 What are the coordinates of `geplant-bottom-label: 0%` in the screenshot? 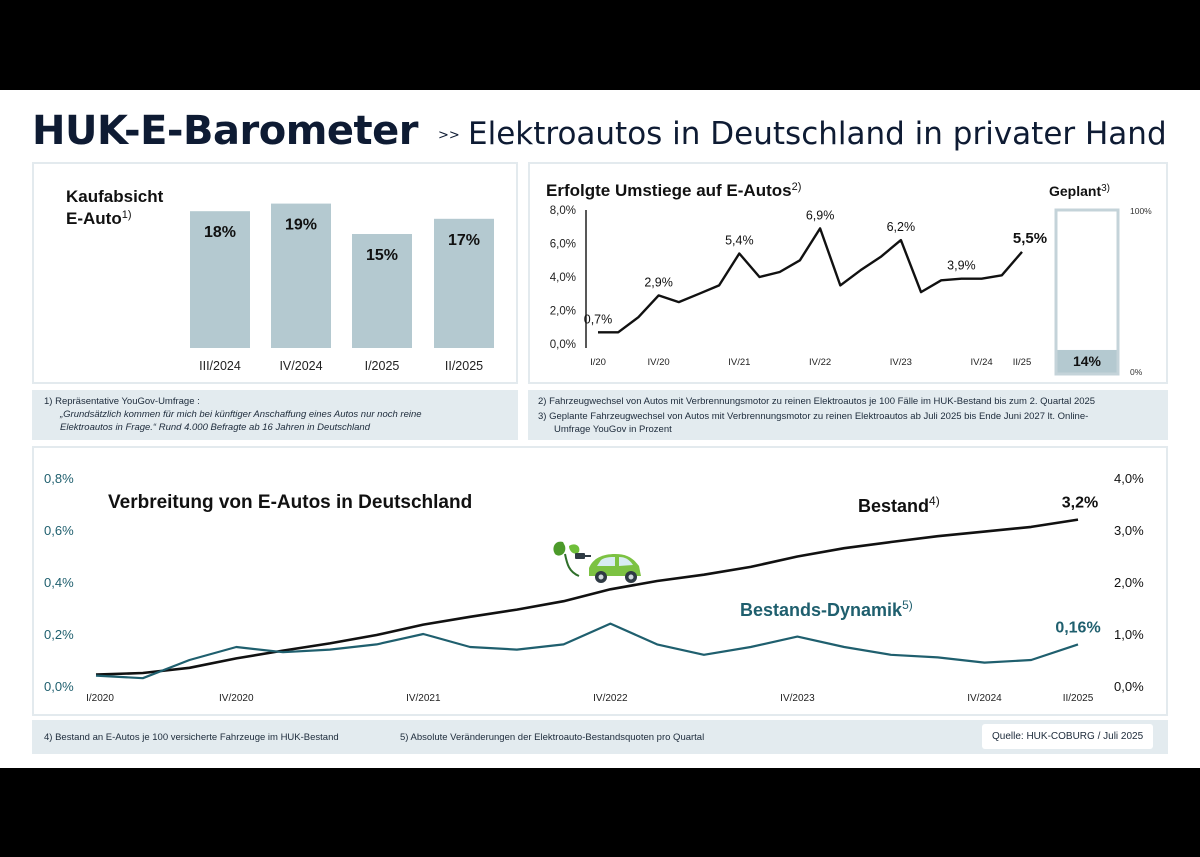 It's located at (1136, 372).